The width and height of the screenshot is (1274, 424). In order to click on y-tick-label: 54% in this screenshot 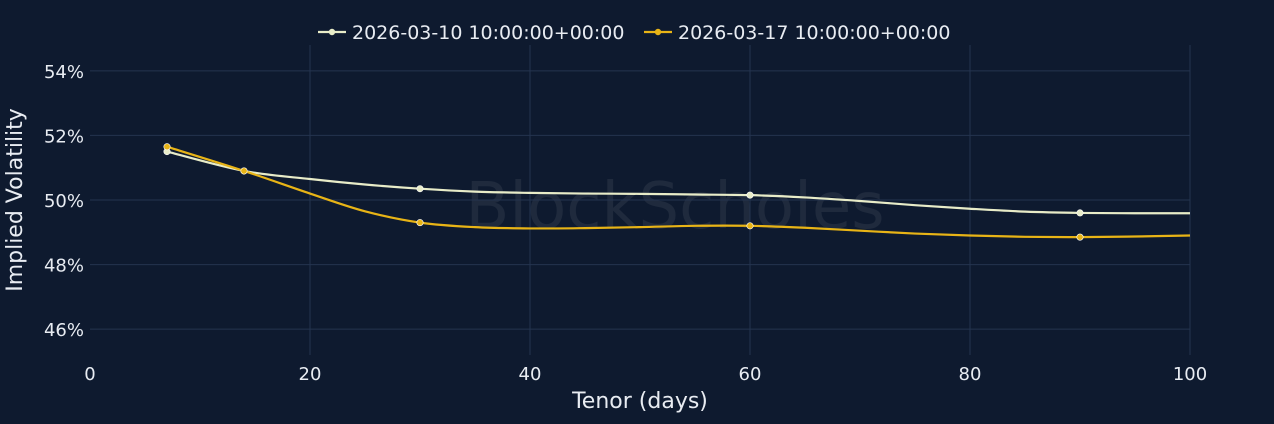, I will do `click(64, 72)`.